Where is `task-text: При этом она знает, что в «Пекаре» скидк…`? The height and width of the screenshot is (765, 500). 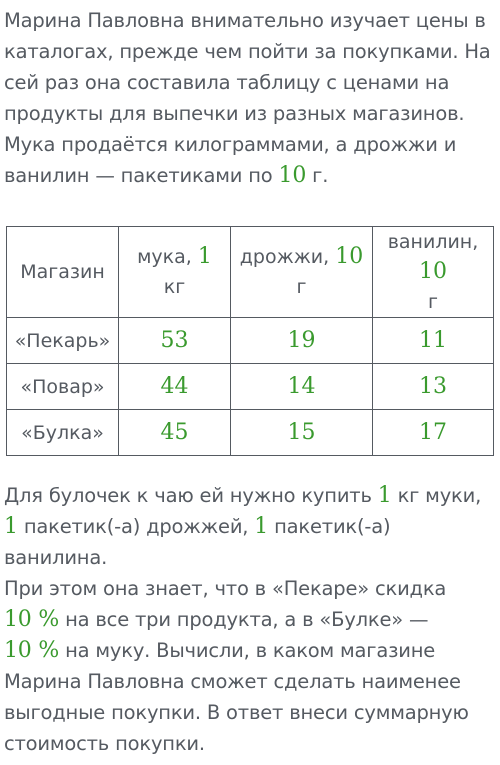 task-text: При этом она знает, что в «Пекаре» скидк… is located at coordinates (225, 588).